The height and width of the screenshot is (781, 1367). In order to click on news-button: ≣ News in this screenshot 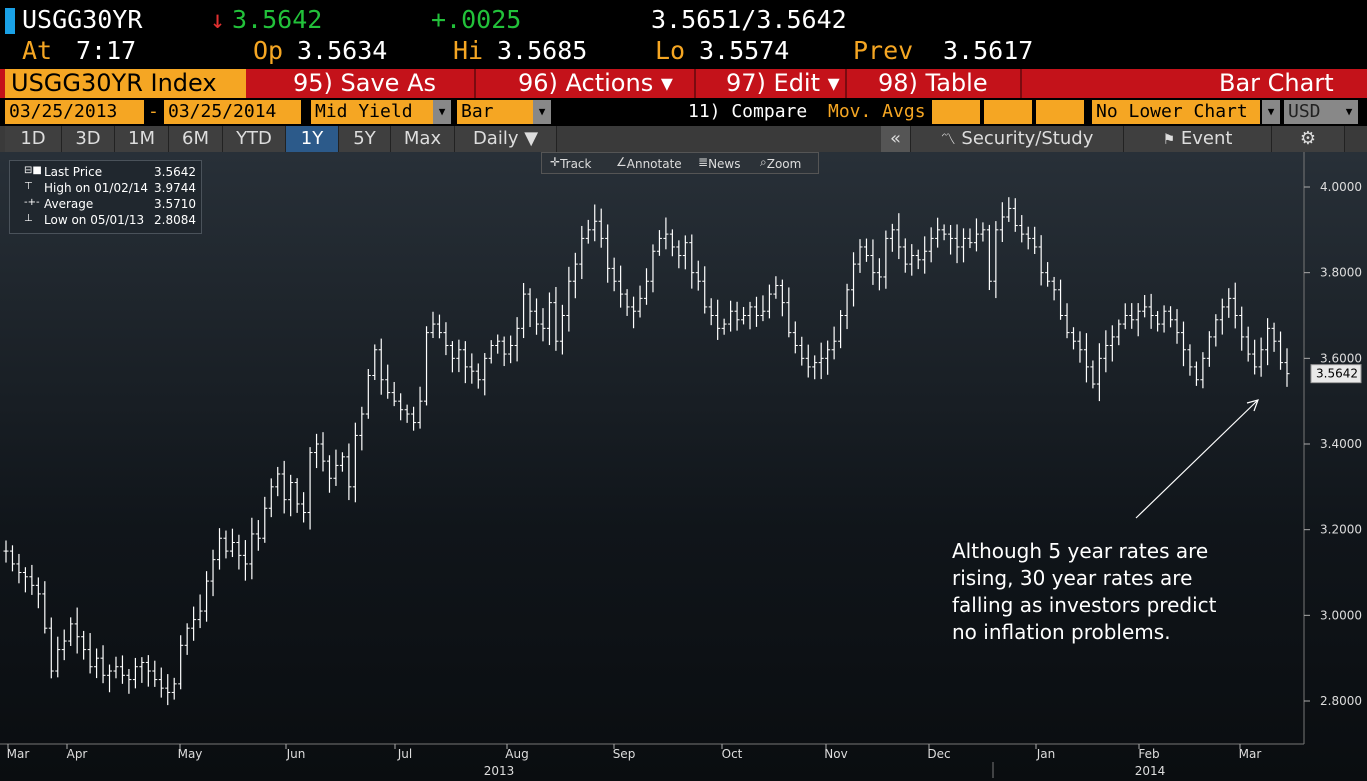, I will do `click(719, 163)`.